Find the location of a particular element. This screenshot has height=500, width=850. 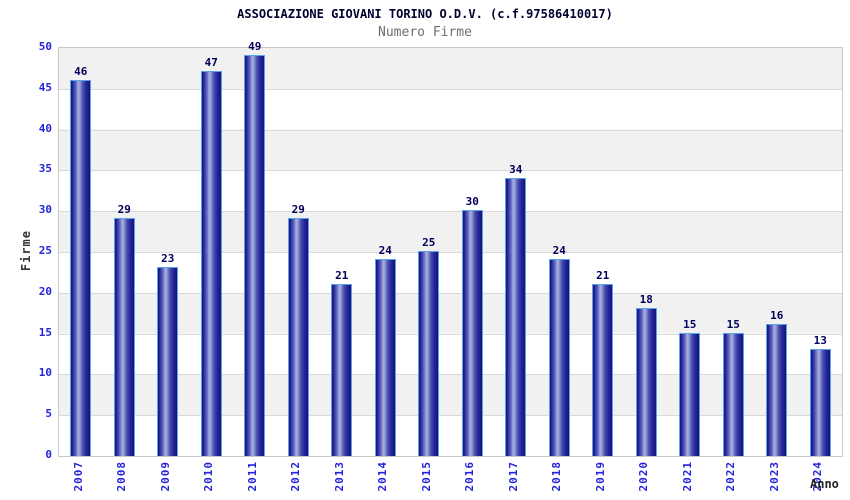

bar-value-label: 18 is located at coordinates (646, 300).